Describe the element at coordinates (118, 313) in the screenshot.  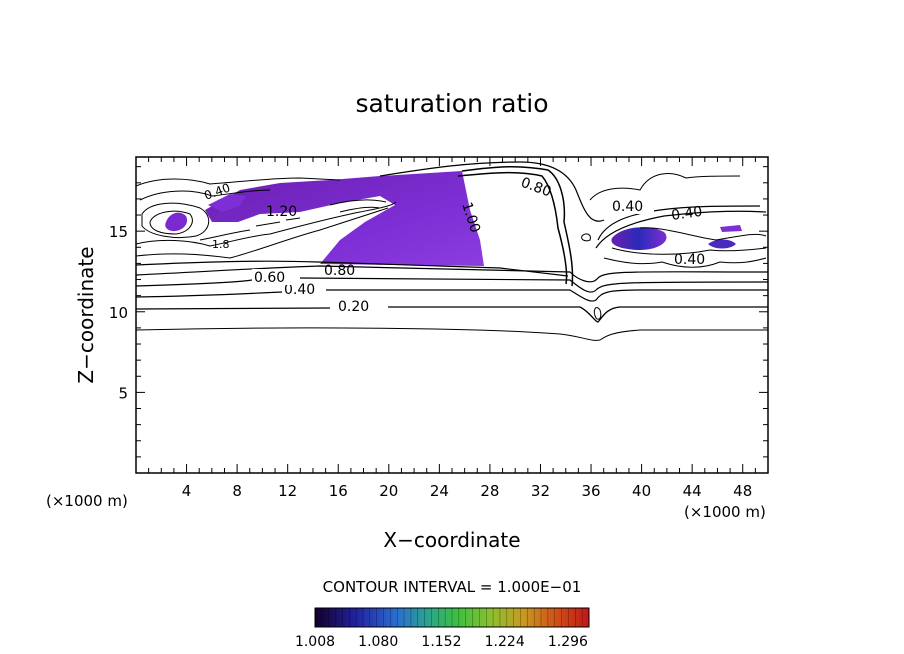
I see `y-tick-label: 10` at that location.